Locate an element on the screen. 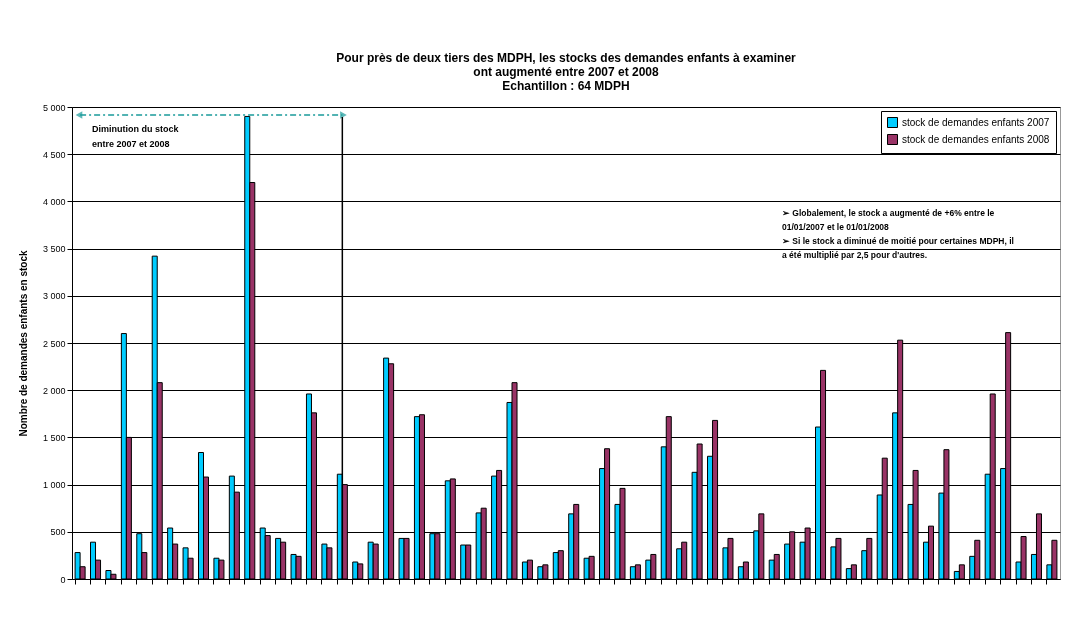 This screenshot has height=626, width=1068. y-axis-title: Nombre de demandes enfants en stock is located at coordinates (23, 343).